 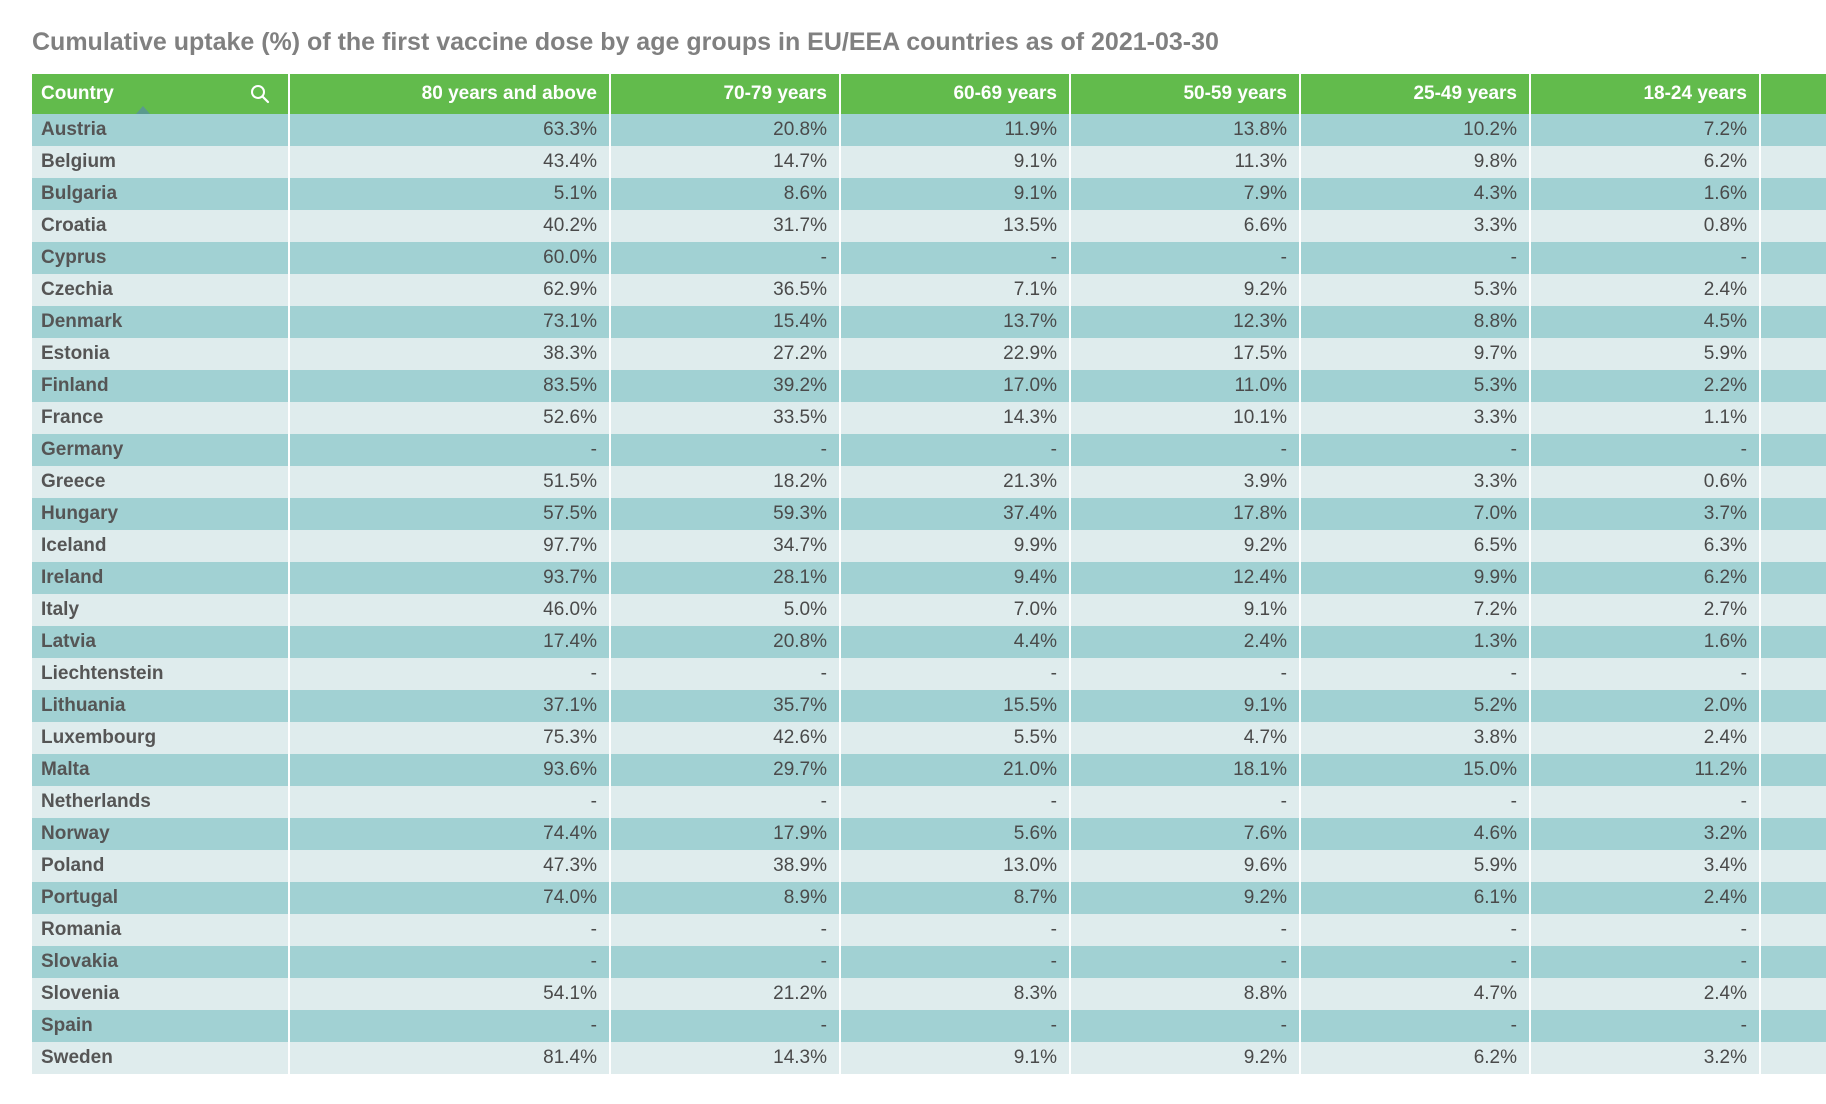 What do you see at coordinates (955, 706) in the screenshot?
I see `value-cell: 15.5%` at bounding box center [955, 706].